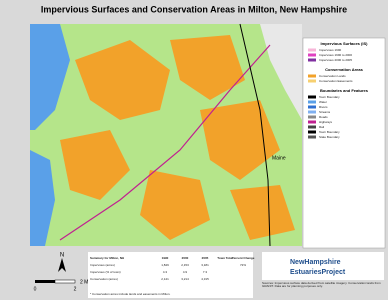 The width and height of the screenshot is (388, 300). What do you see at coordinates (104, 279) in the screenshot?
I see `table-cell: Conservation (acres)` at bounding box center [104, 279].